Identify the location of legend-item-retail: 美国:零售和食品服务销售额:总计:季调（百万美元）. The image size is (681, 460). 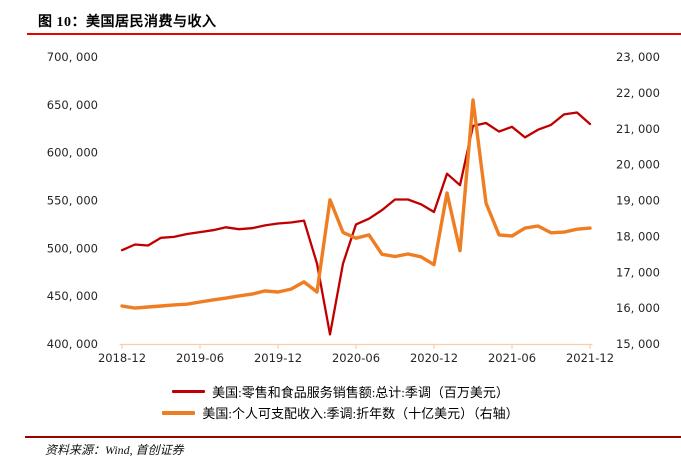
(340, 391).